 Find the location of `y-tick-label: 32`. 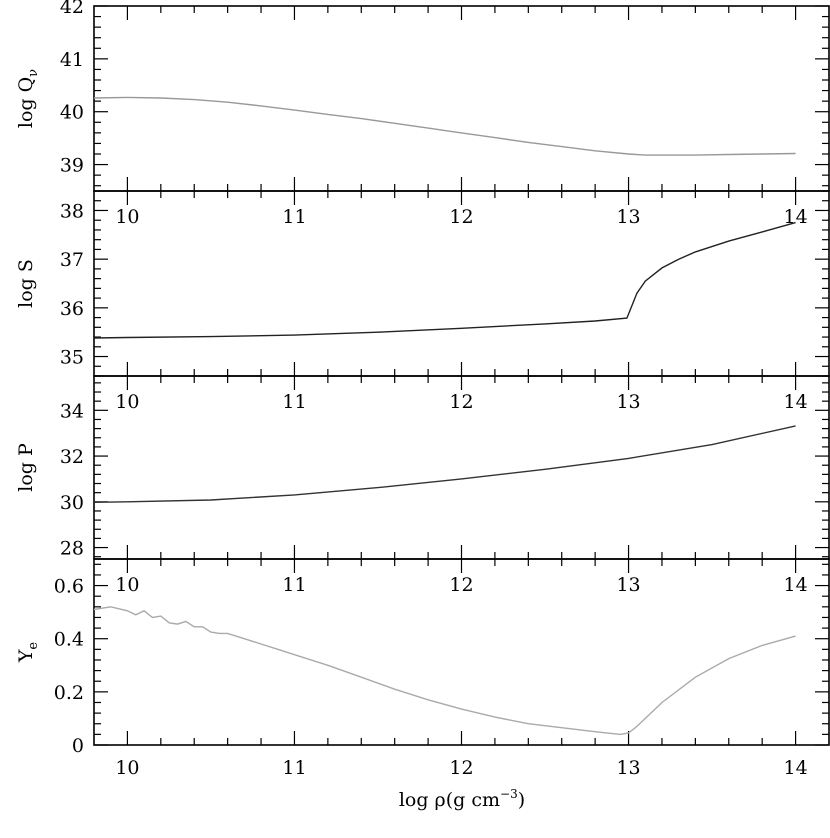

y-tick-label: 32 is located at coordinates (72, 457).